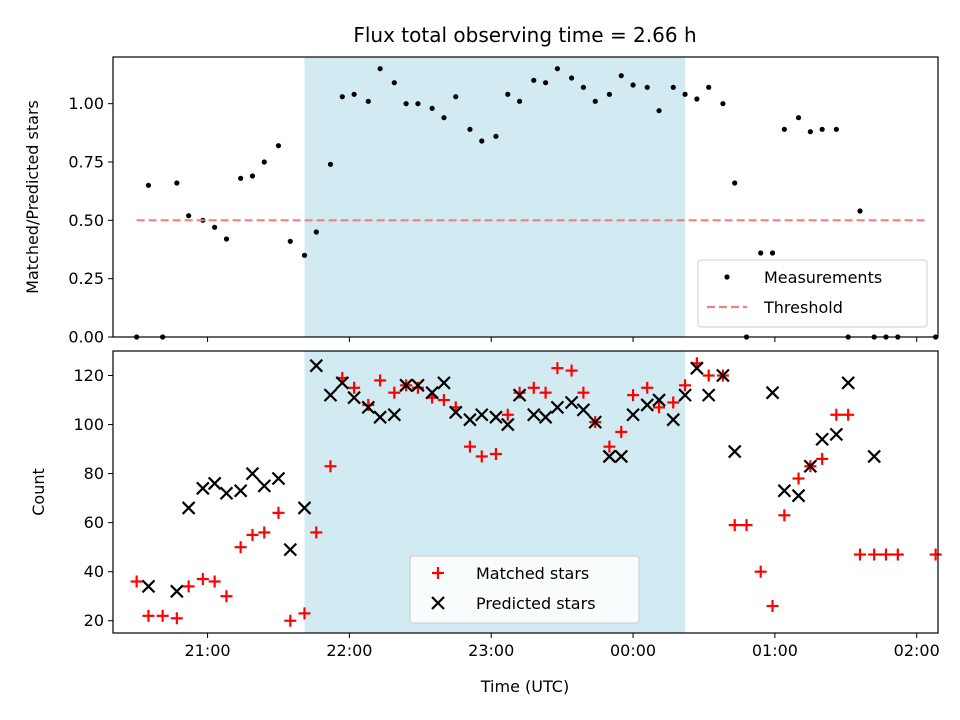 The height and width of the screenshot is (720, 960). I want to click on x-tick-label: 00:00, so click(633, 650).